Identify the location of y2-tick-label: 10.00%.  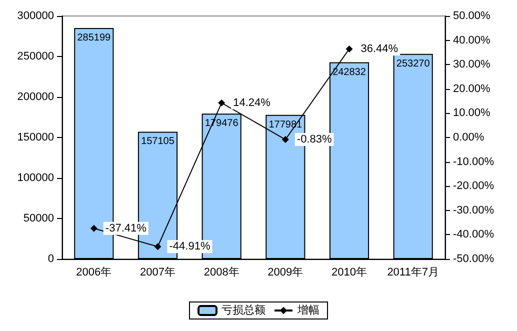
(472, 113).